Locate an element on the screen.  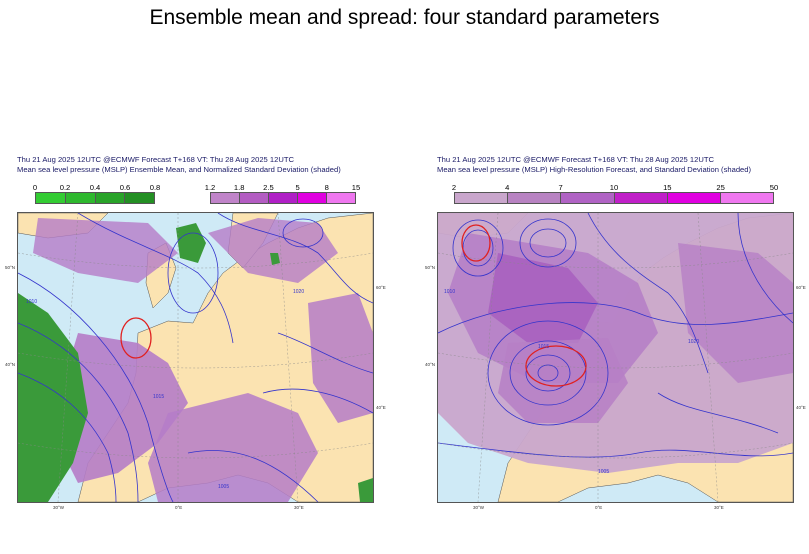
legend-normalized-high: 1.2 1.8 2.5 5 8 15 is located at coordinates (282, 195).